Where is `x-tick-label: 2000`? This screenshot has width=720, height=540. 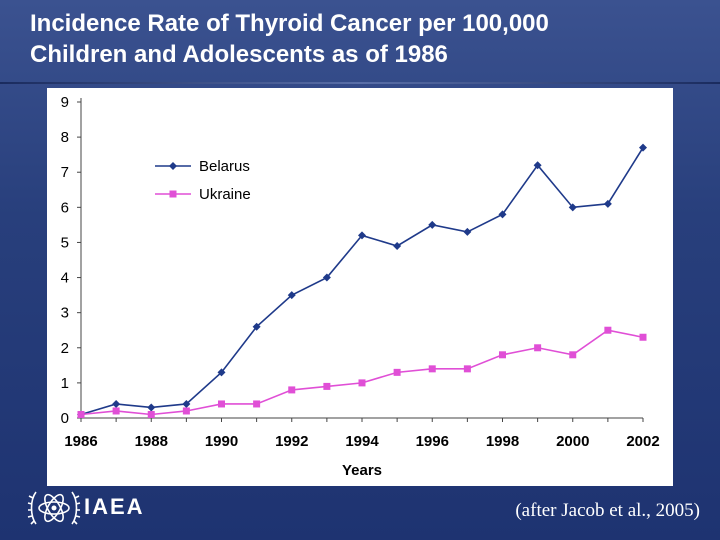 x-tick-label: 2000 is located at coordinates (572, 441).